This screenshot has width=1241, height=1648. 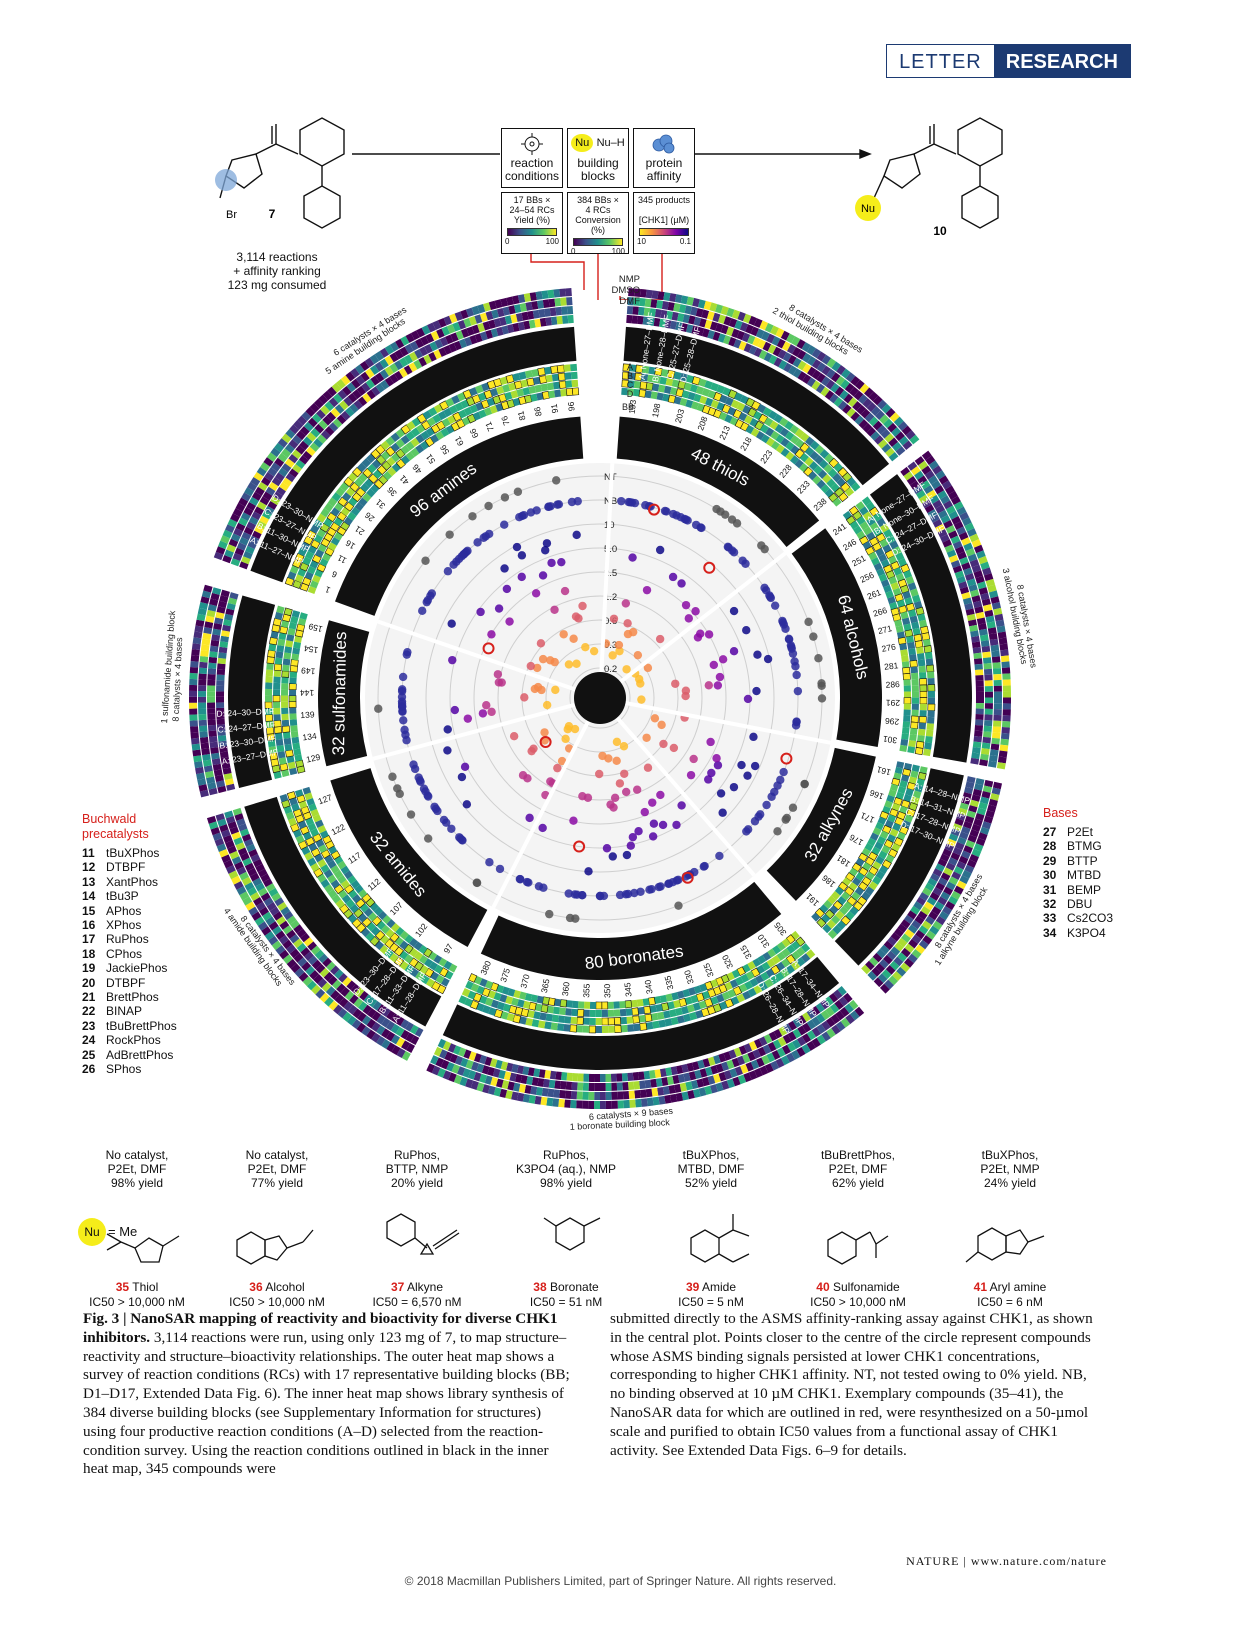 What do you see at coordinates (880, 612) in the screenshot?
I see `bb-tick-label: 266` at bounding box center [880, 612].